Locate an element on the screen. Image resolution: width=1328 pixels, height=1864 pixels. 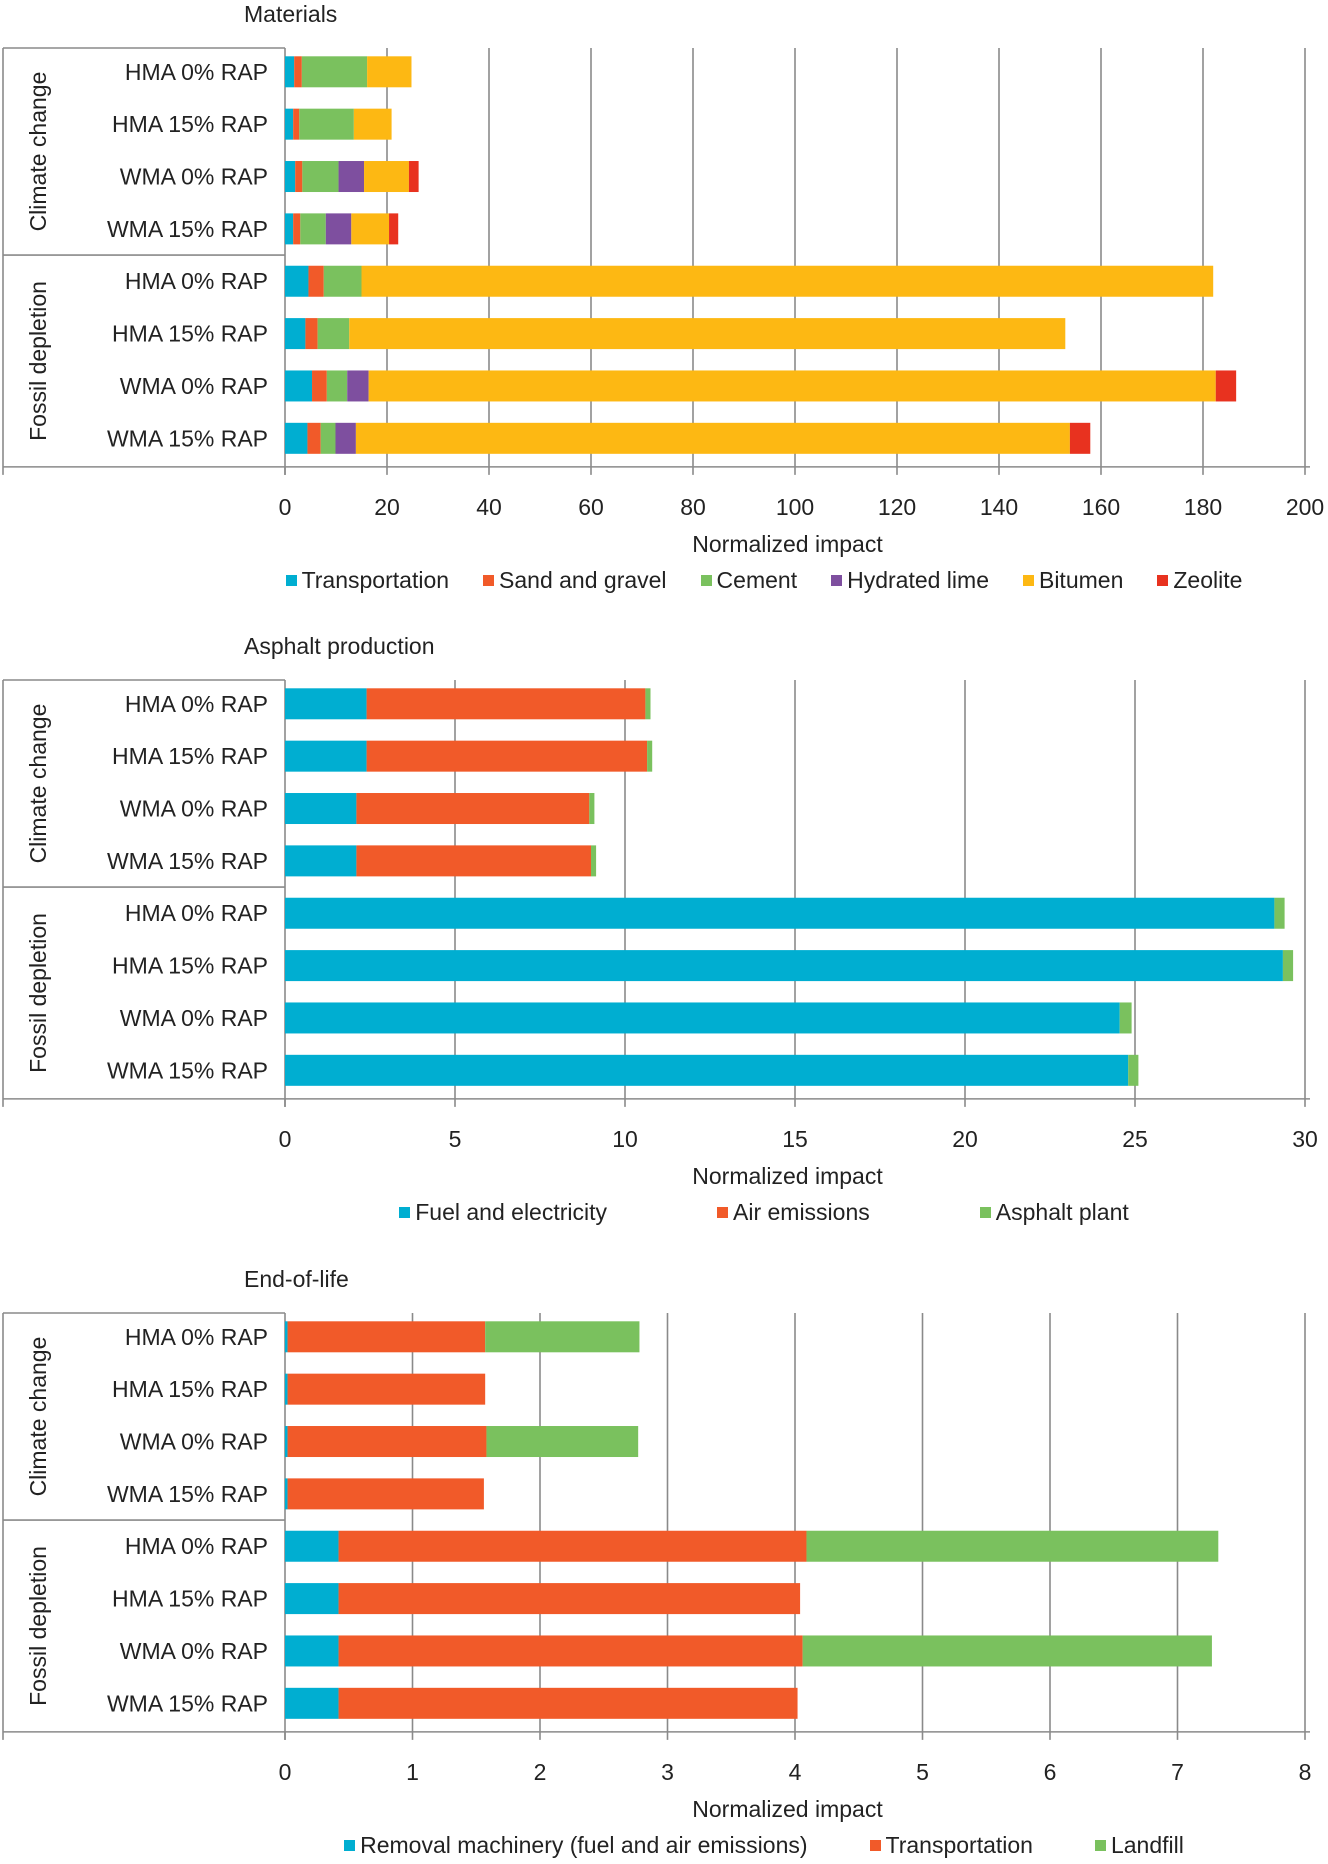
x-tick-label: 160 is located at coordinates (1101, 507).